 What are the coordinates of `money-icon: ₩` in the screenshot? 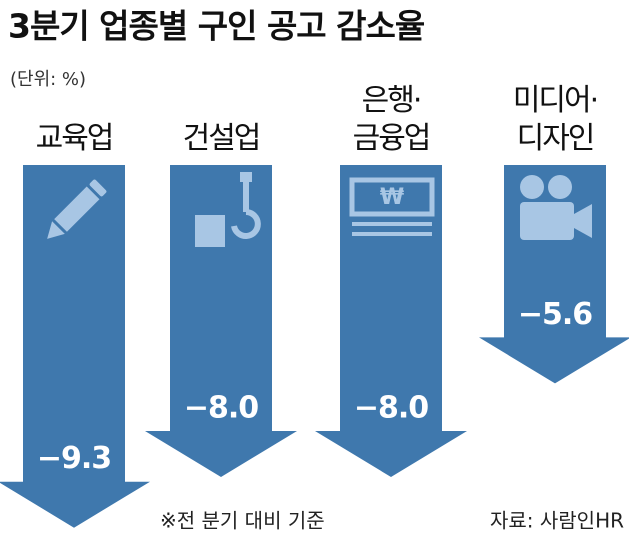 It's located at (392, 206).